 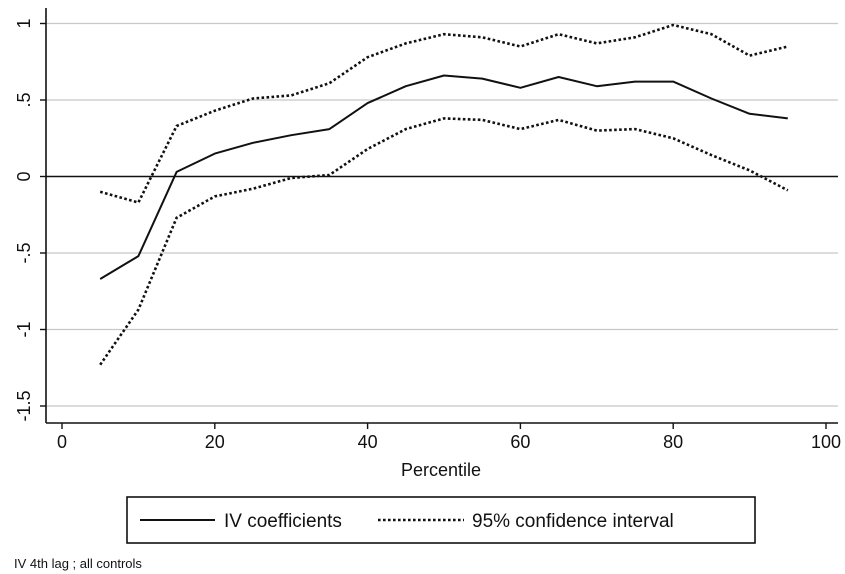 What do you see at coordinates (573, 521) in the screenshot?
I see `legend-label: 95% confidence interval` at bounding box center [573, 521].